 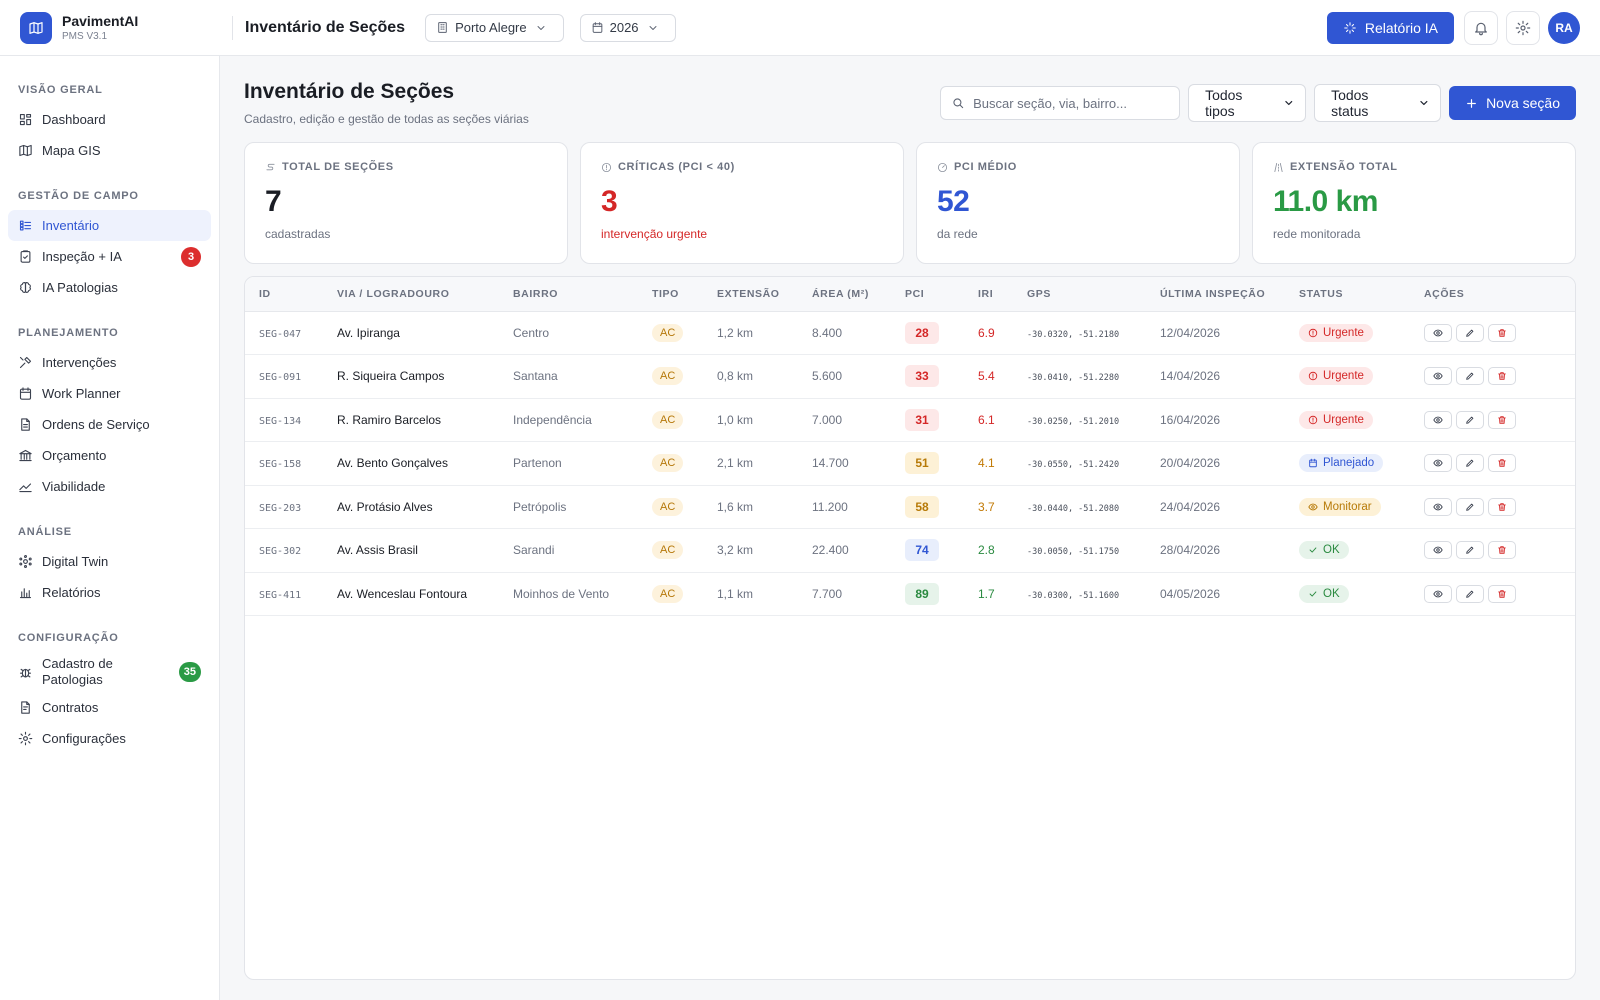 I want to click on pci-badge: 33, so click(x=922, y=376).